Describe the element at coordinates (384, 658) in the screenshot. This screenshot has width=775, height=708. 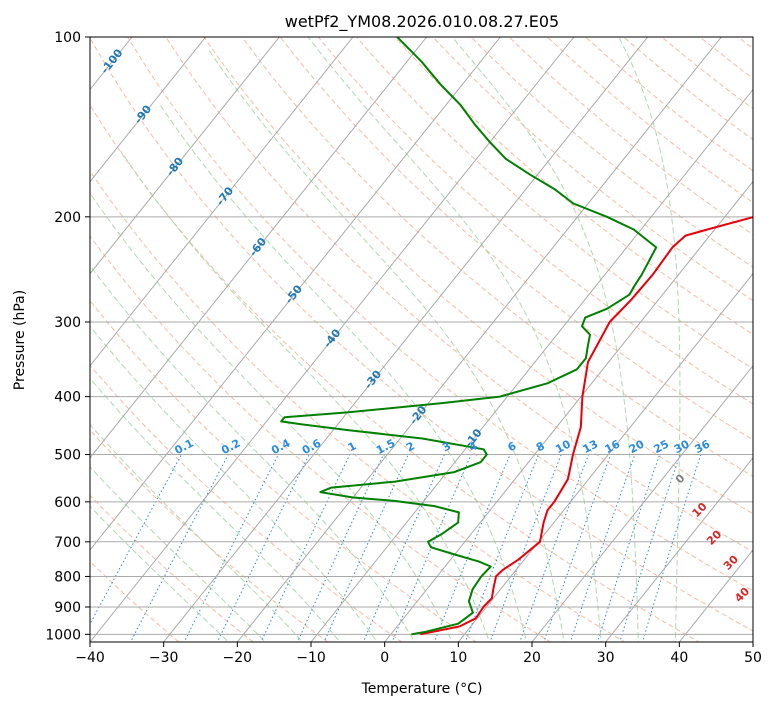
I see `x-tick-label: 0` at that location.